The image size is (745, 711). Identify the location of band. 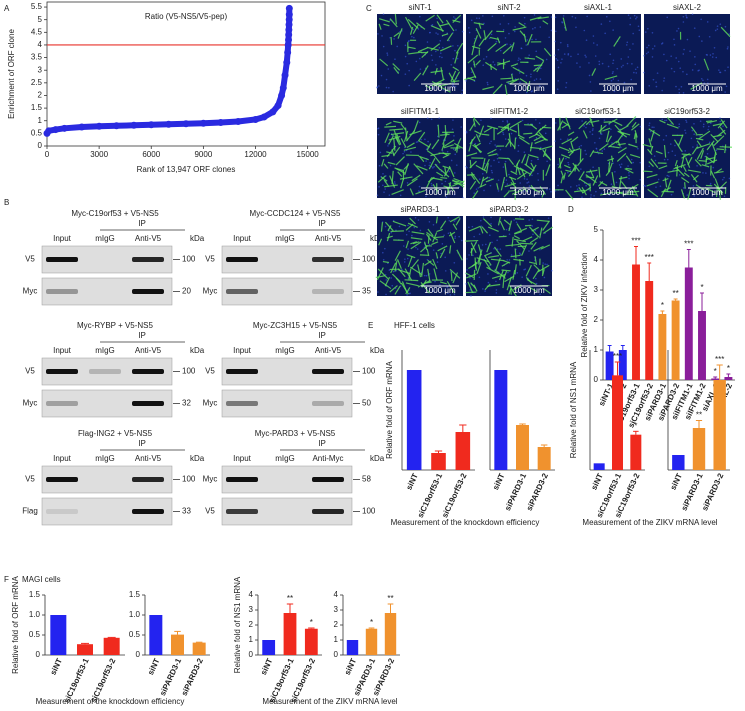
(328, 259).